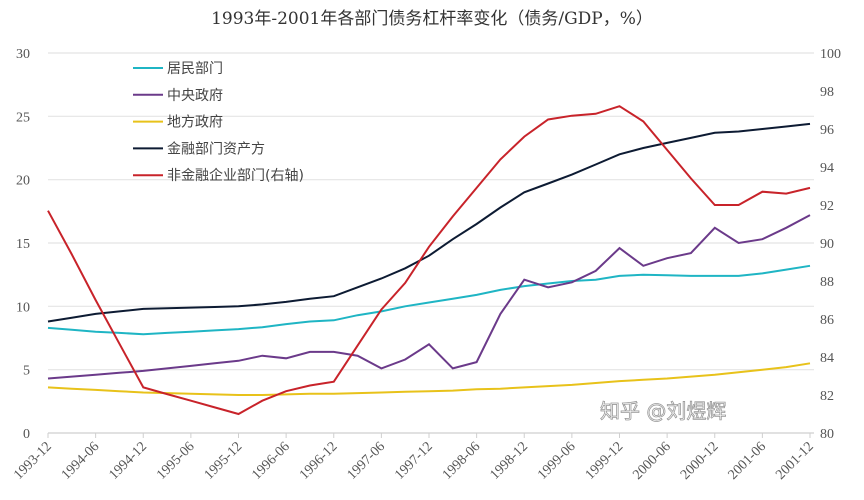 The width and height of the screenshot is (864, 500). Describe the element at coordinates (827, 168) in the screenshot. I see `y-right-tick-label: 94` at that location.